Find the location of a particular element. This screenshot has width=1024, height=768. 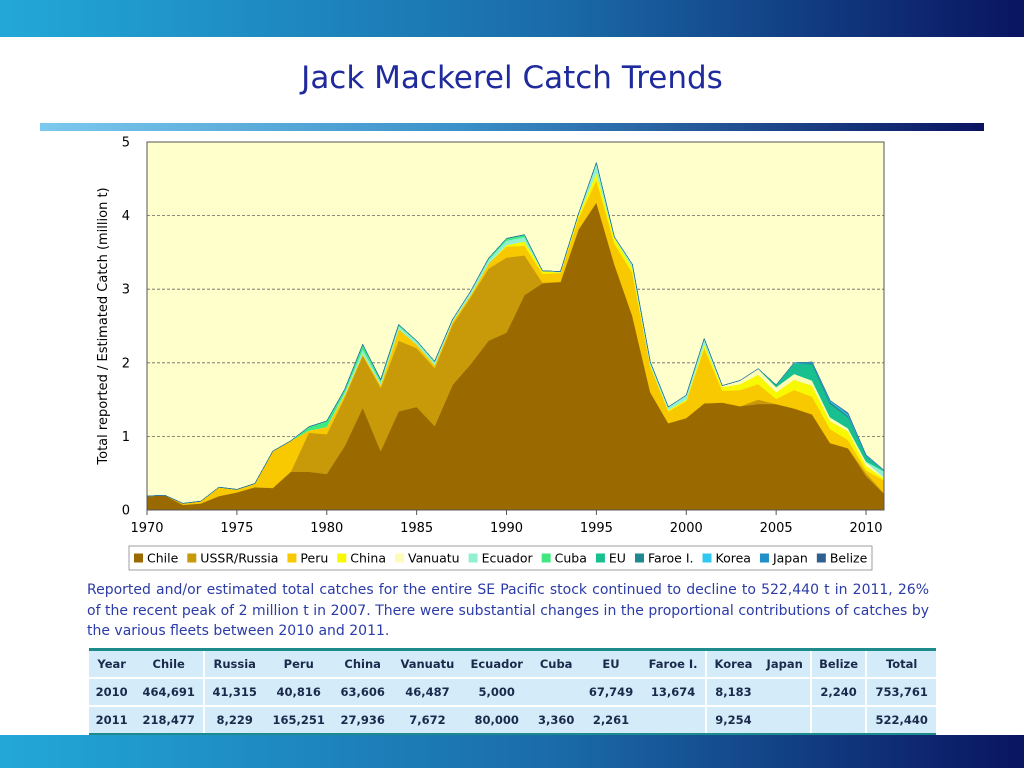

header-belize: Belize is located at coordinates (838, 663).